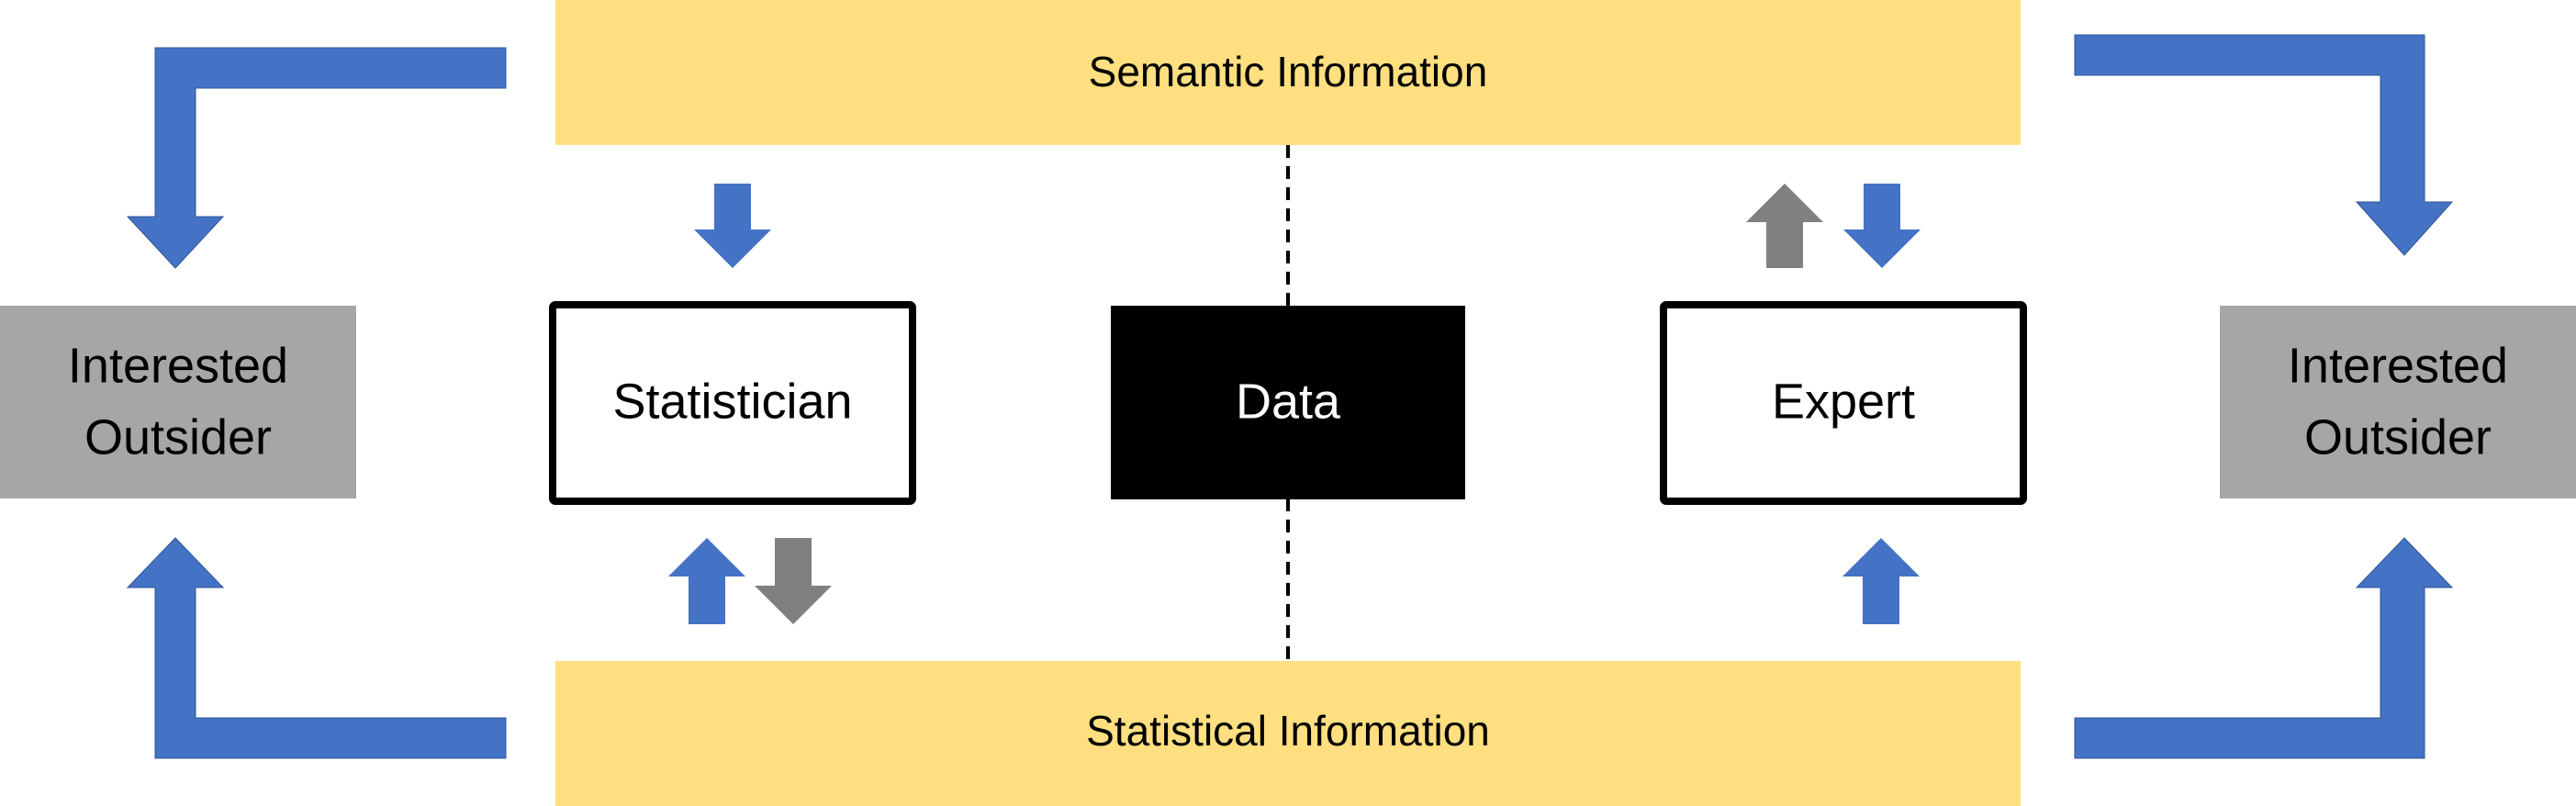 The height and width of the screenshot is (806, 2576). Describe the element at coordinates (178, 365) in the screenshot. I see `interested-outsider-left-line1: Interested` at that location.